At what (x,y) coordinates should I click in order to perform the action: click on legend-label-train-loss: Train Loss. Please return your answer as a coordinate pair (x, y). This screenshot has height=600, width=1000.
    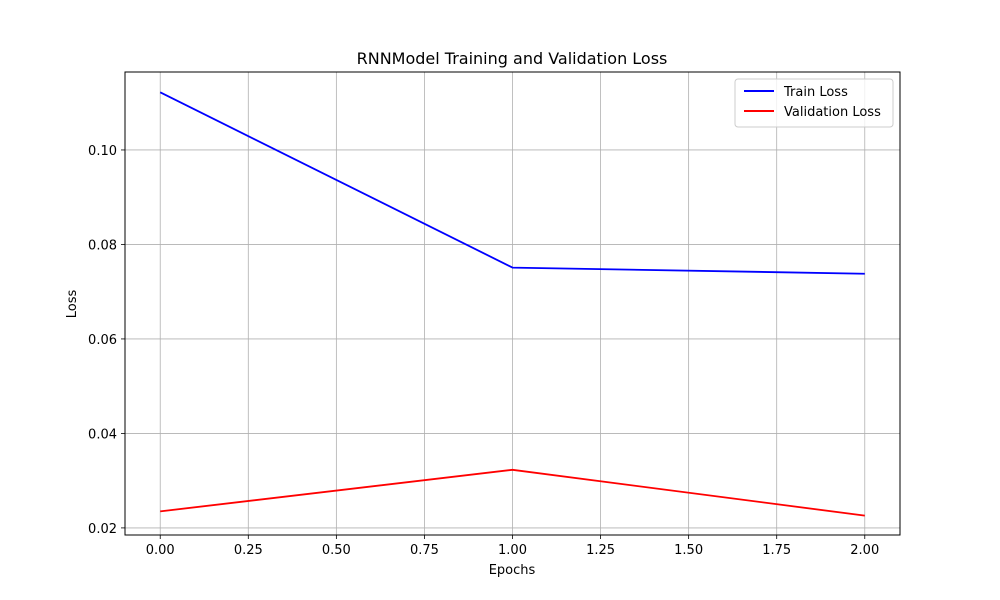
    Looking at the image, I should click on (815, 92).